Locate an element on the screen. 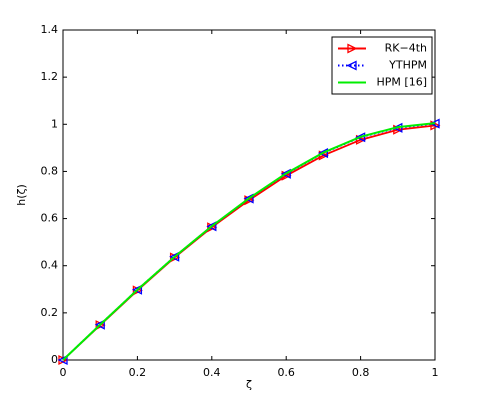  y-tick-label: 1.4 is located at coordinates (50, 29).